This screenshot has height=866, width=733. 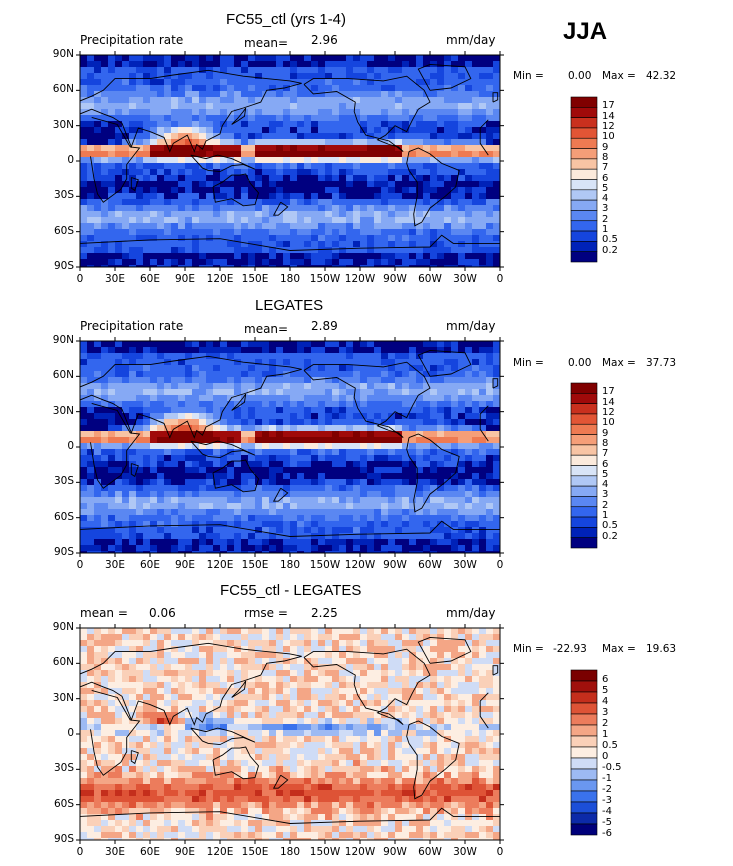 I want to click on panel-mean-value-model: 2.96, so click(x=324, y=40).